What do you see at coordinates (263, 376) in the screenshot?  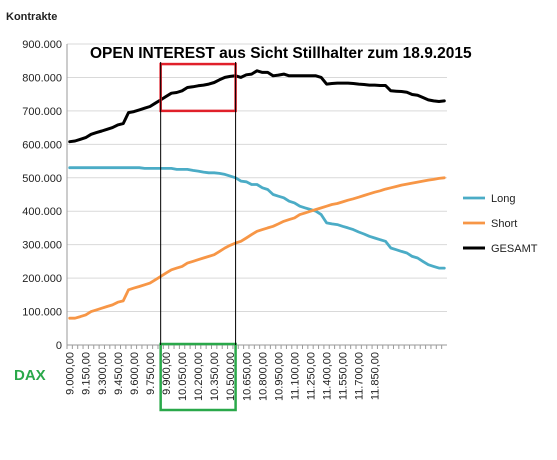 I see `x-tick-label: 10.800,00` at bounding box center [263, 376].